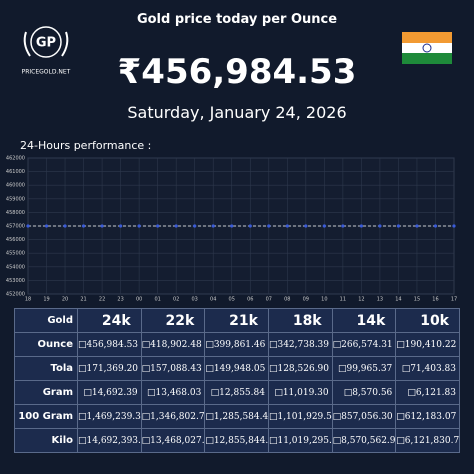 The height and width of the screenshot is (474, 474). What do you see at coordinates (46, 368) in the screenshot?
I see `row-label: Tola` at bounding box center [46, 368].